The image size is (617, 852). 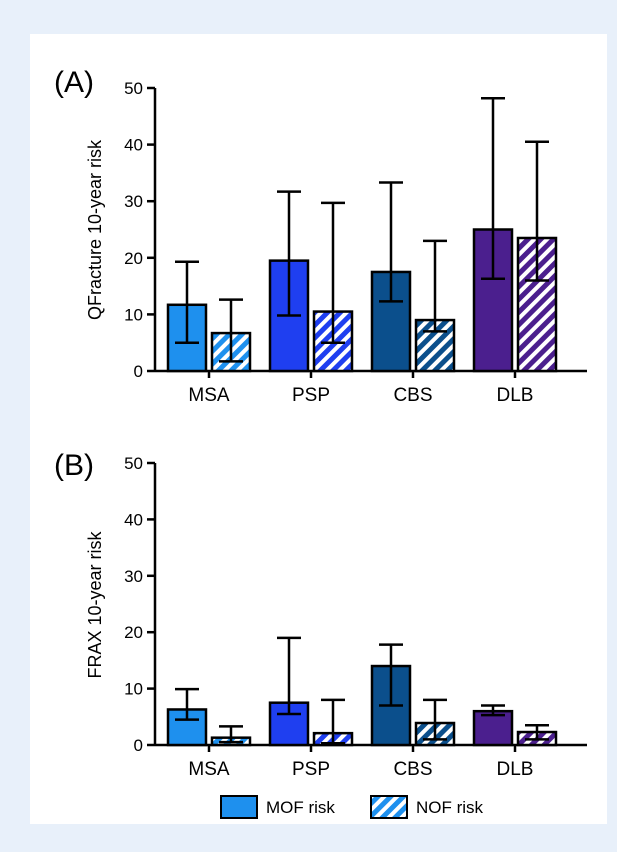 I want to click on legend-nof-label: NOF risk, so click(x=450, y=807).